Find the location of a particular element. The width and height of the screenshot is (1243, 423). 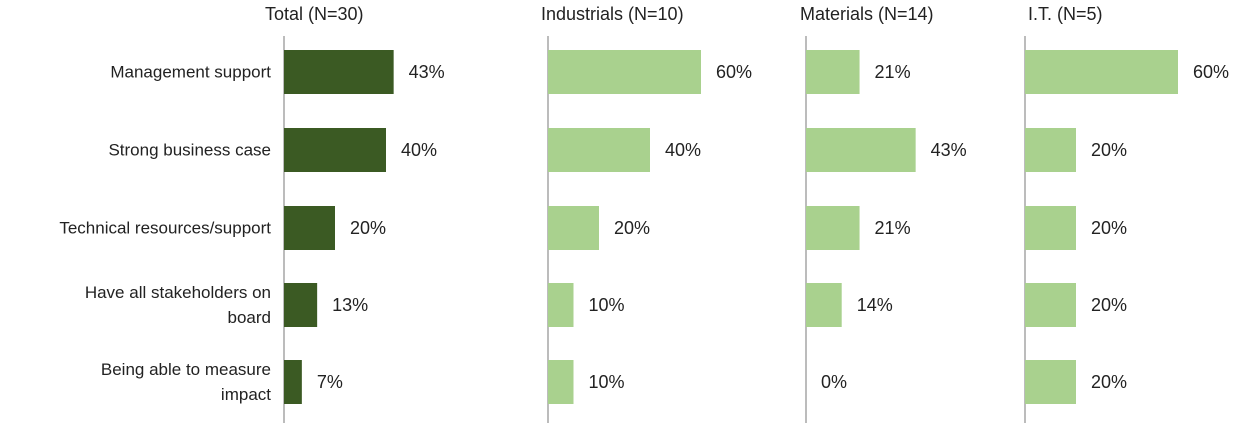

data-label: 0% is located at coordinates (834, 382).